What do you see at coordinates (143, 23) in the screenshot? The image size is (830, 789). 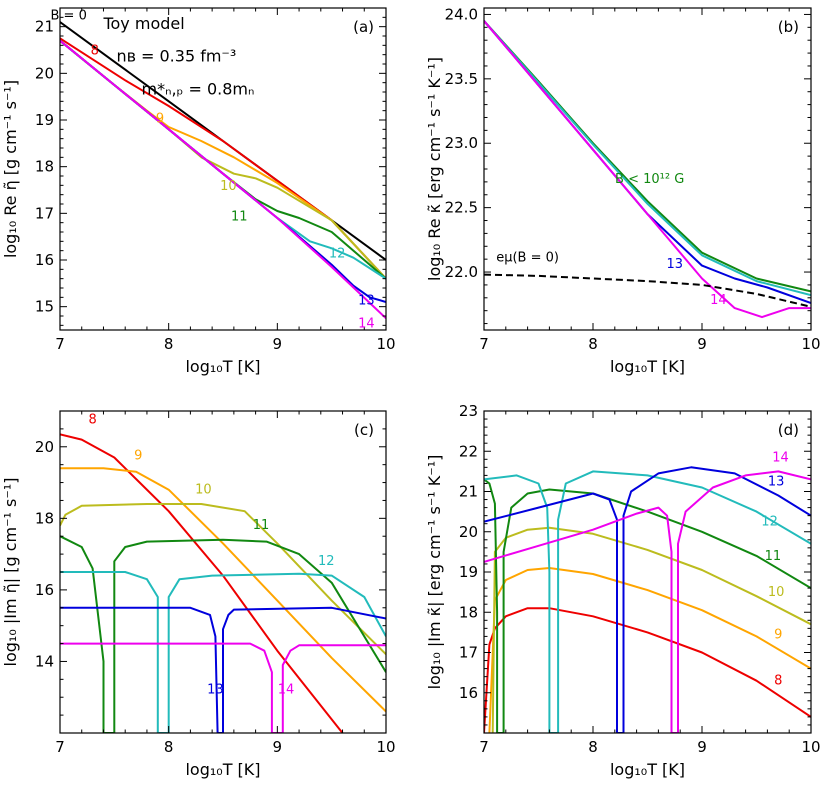 I see `annotation-text: Toy model` at bounding box center [143, 23].